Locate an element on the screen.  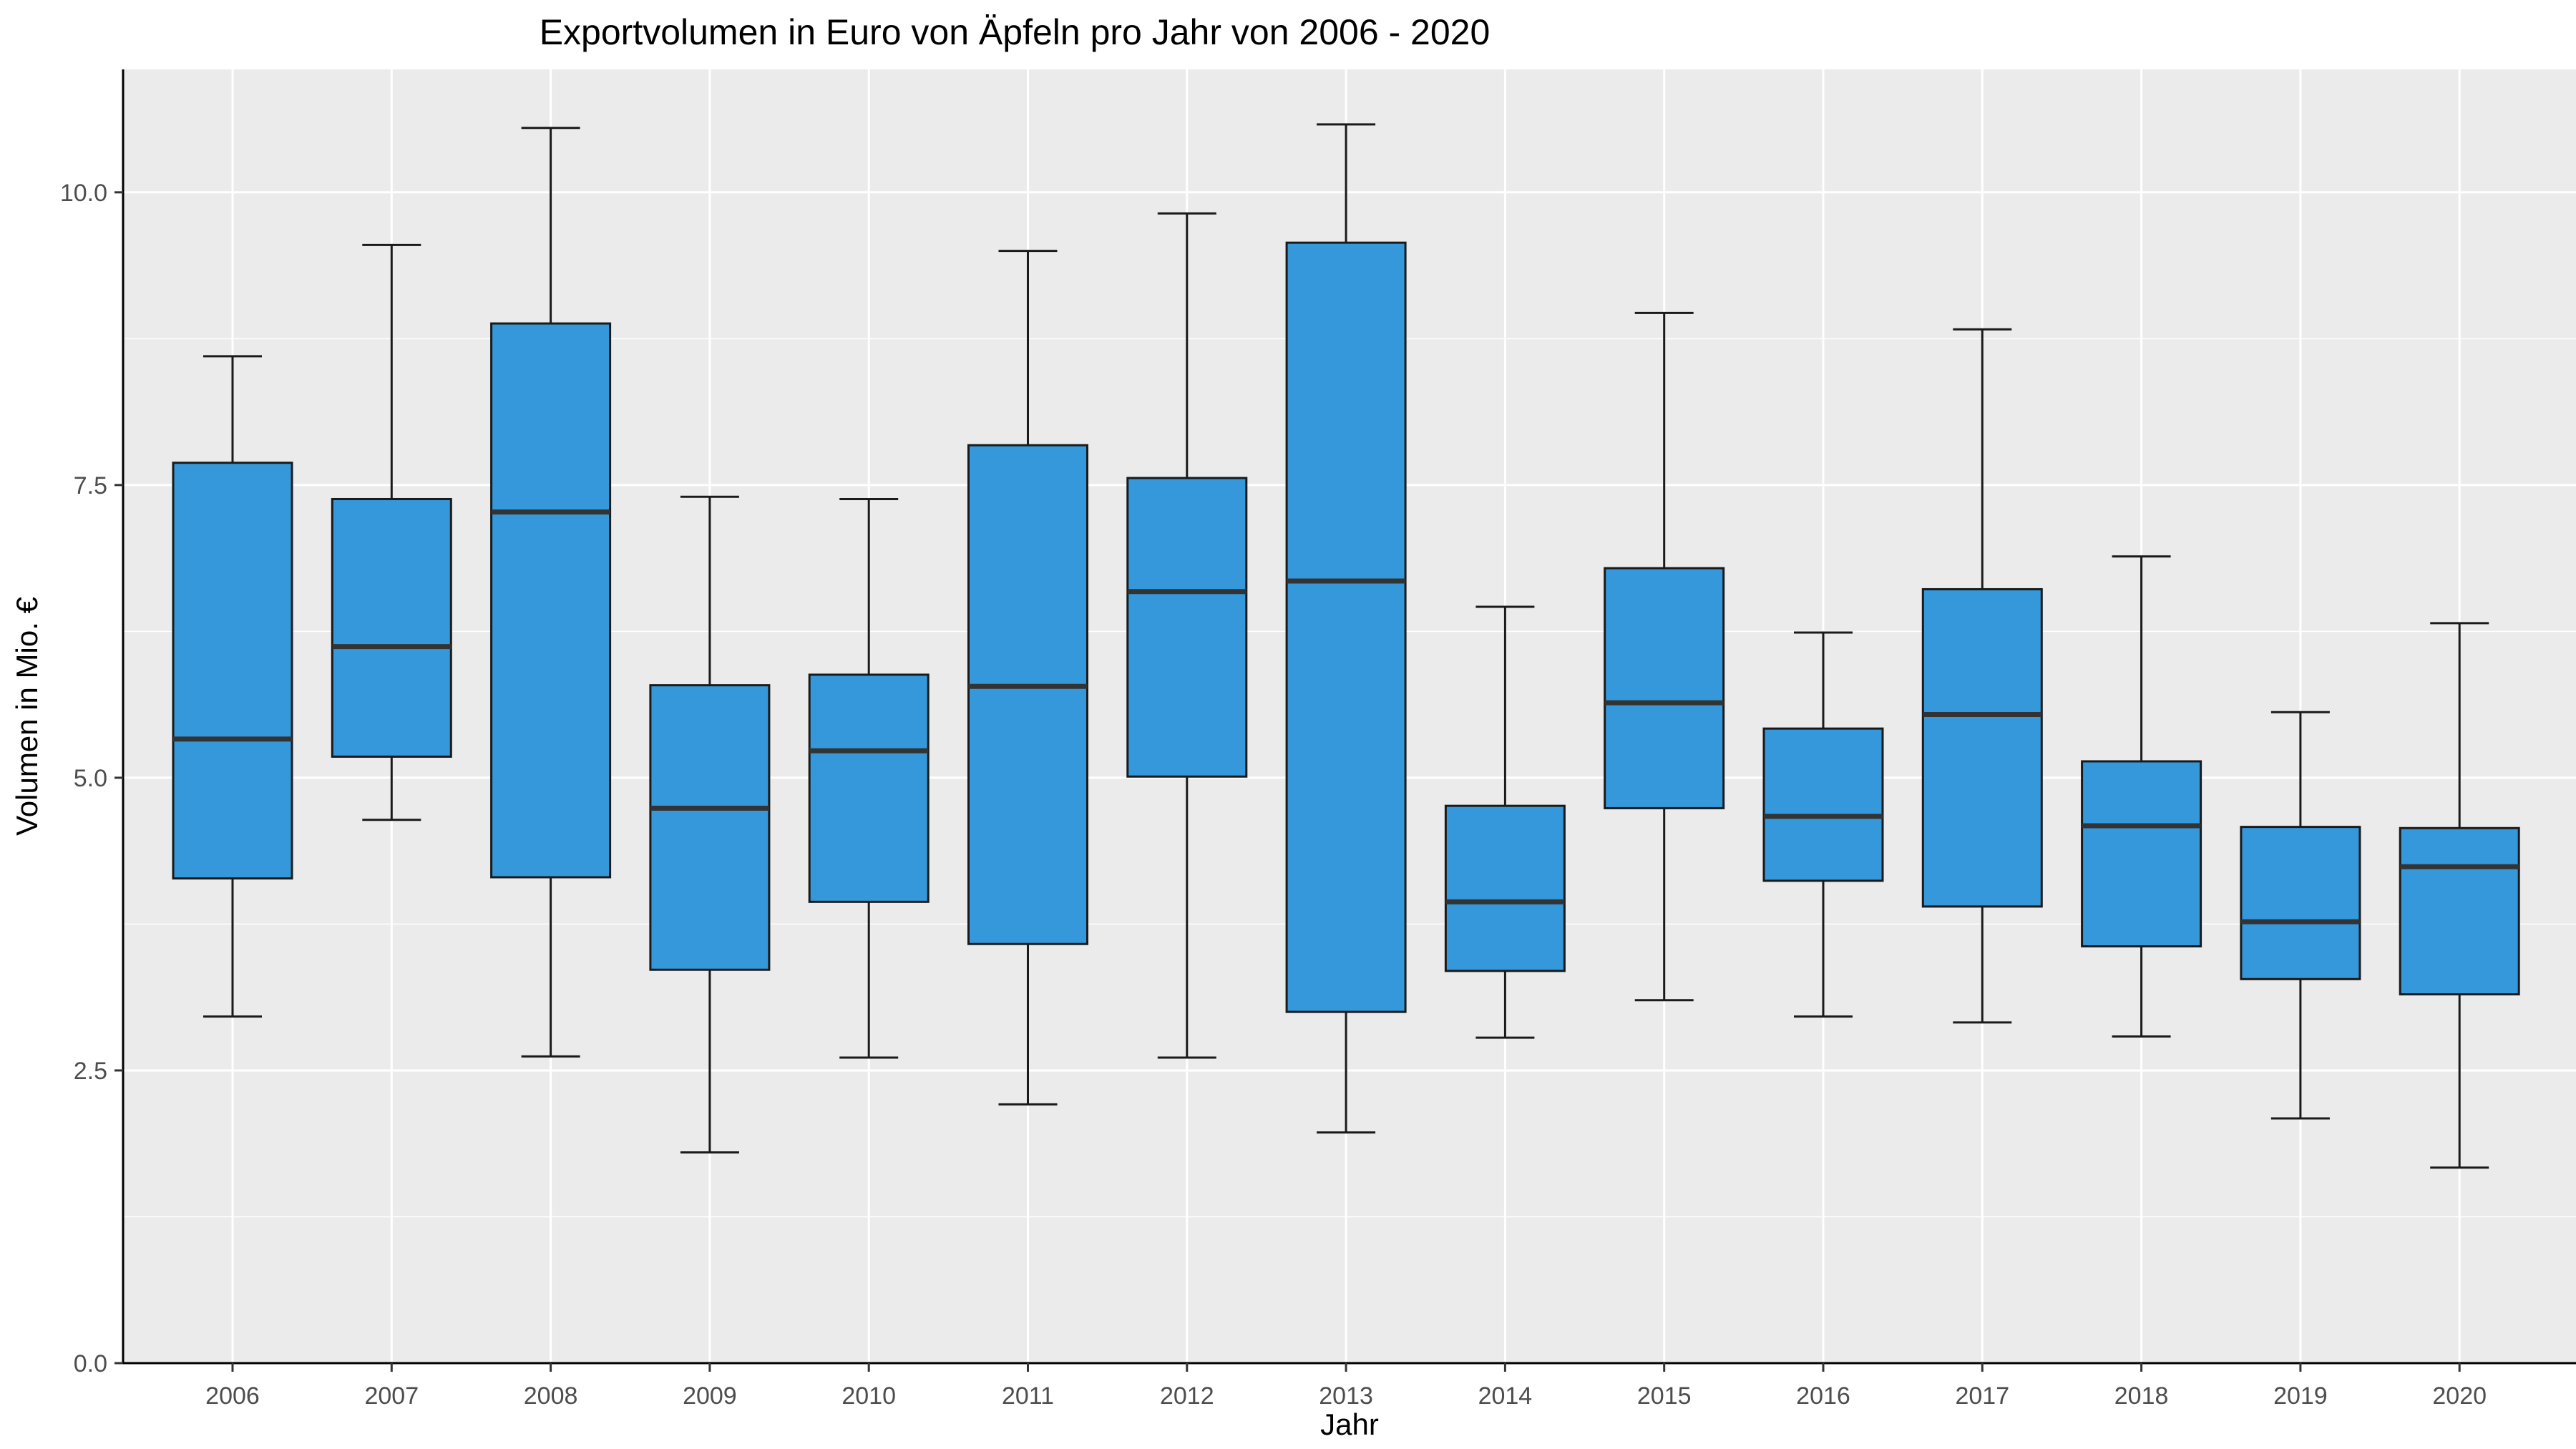
box-2019 is located at coordinates (2300, 915).